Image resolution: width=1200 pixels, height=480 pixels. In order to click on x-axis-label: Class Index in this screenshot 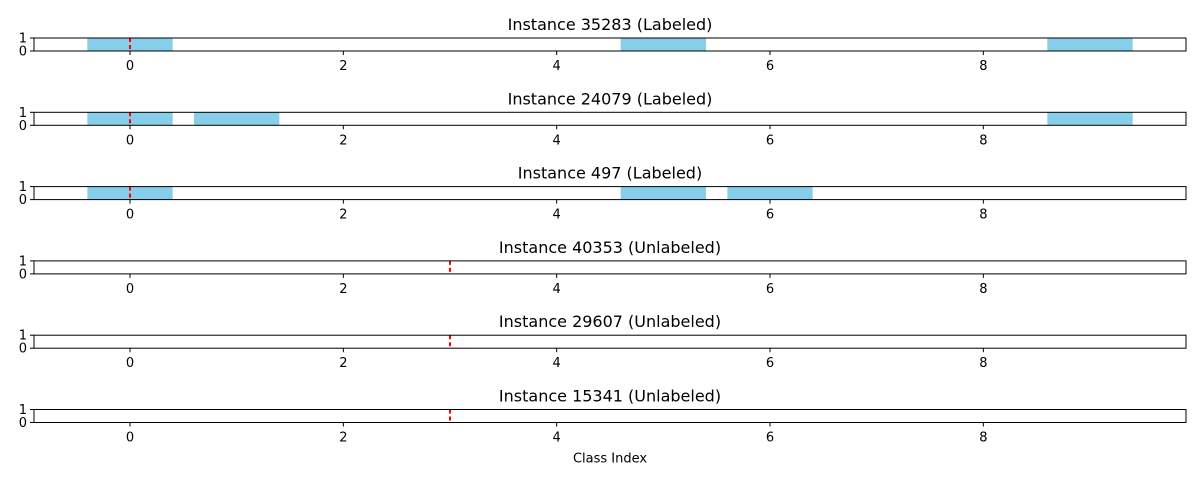, I will do `click(610, 459)`.